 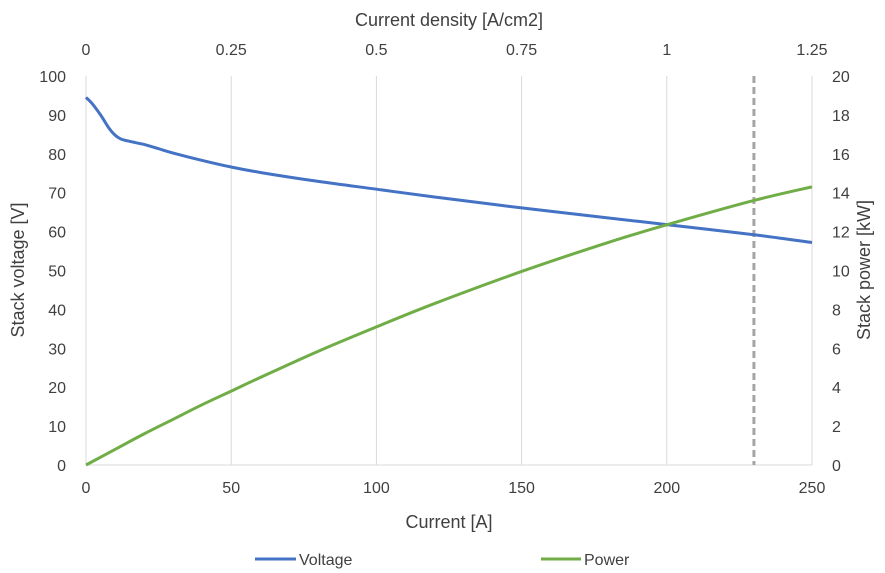 I want to click on legend-item-power: Power, so click(x=585, y=560).